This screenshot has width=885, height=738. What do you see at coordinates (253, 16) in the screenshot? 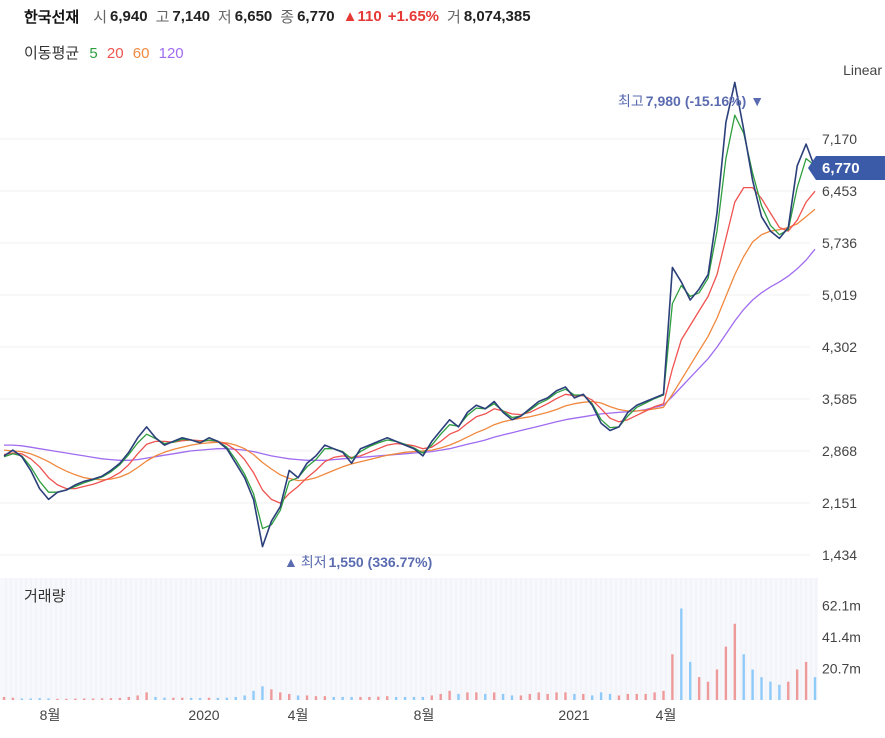
I see `low-value: 6,650` at bounding box center [253, 16].